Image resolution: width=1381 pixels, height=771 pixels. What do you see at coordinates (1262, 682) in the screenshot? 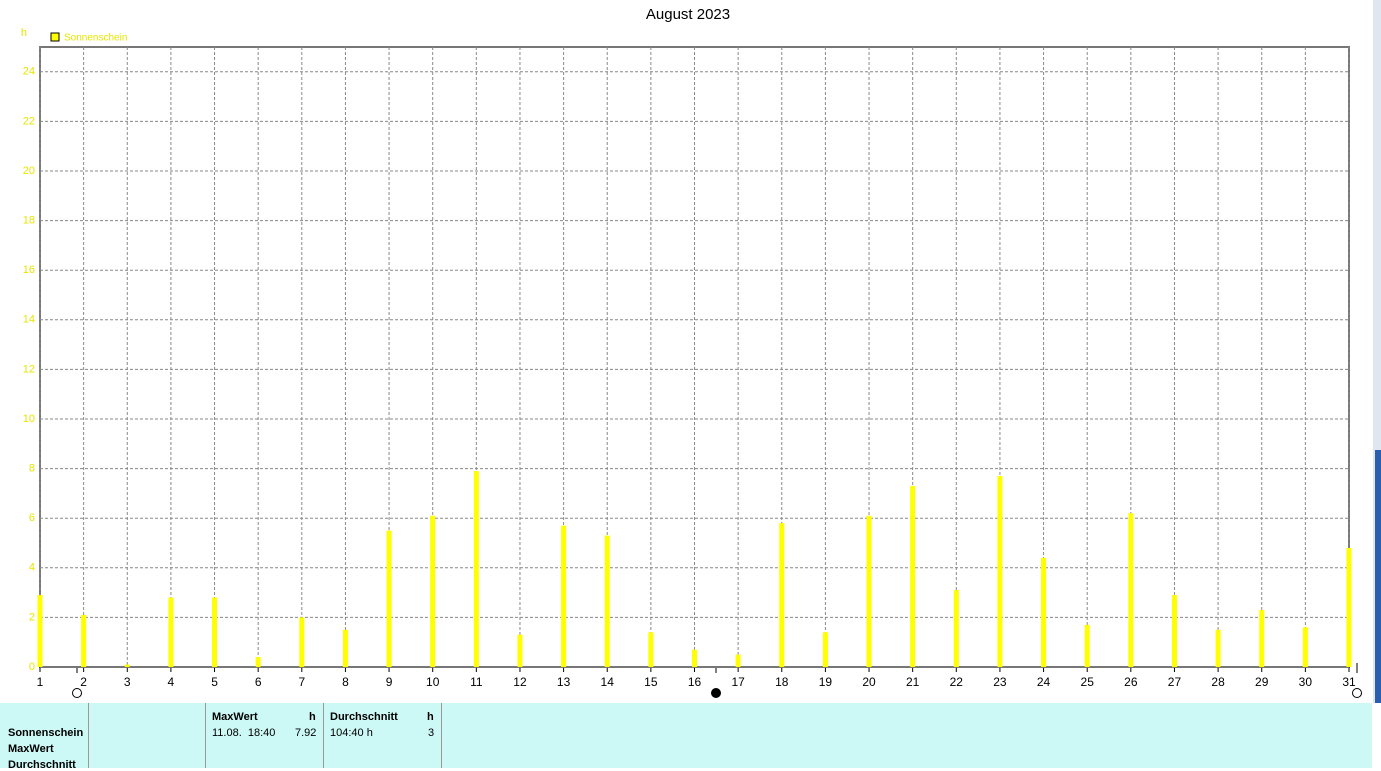
I see `x-tick-label: 29` at bounding box center [1262, 682].